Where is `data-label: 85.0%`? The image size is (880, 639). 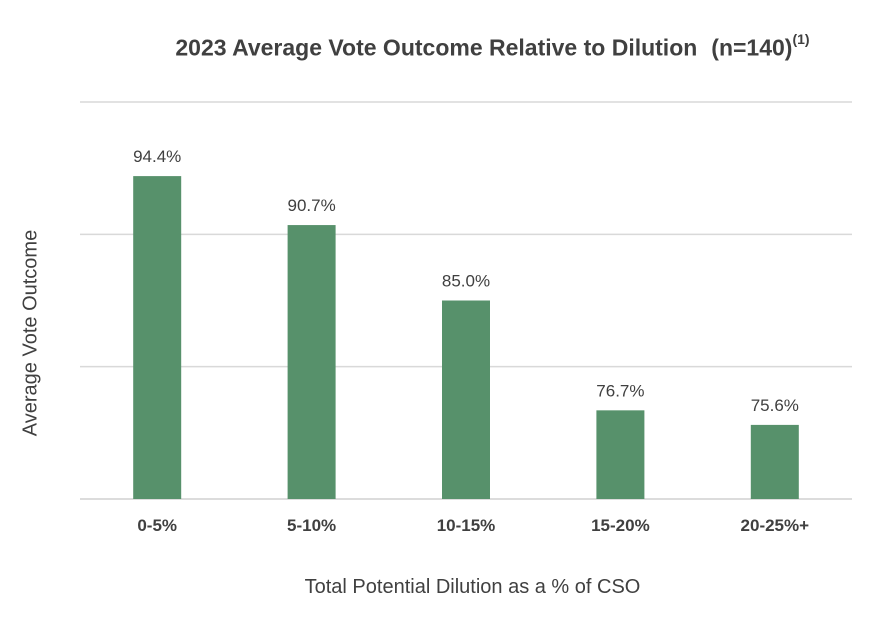 data-label: 85.0% is located at coordinates (466, 281).